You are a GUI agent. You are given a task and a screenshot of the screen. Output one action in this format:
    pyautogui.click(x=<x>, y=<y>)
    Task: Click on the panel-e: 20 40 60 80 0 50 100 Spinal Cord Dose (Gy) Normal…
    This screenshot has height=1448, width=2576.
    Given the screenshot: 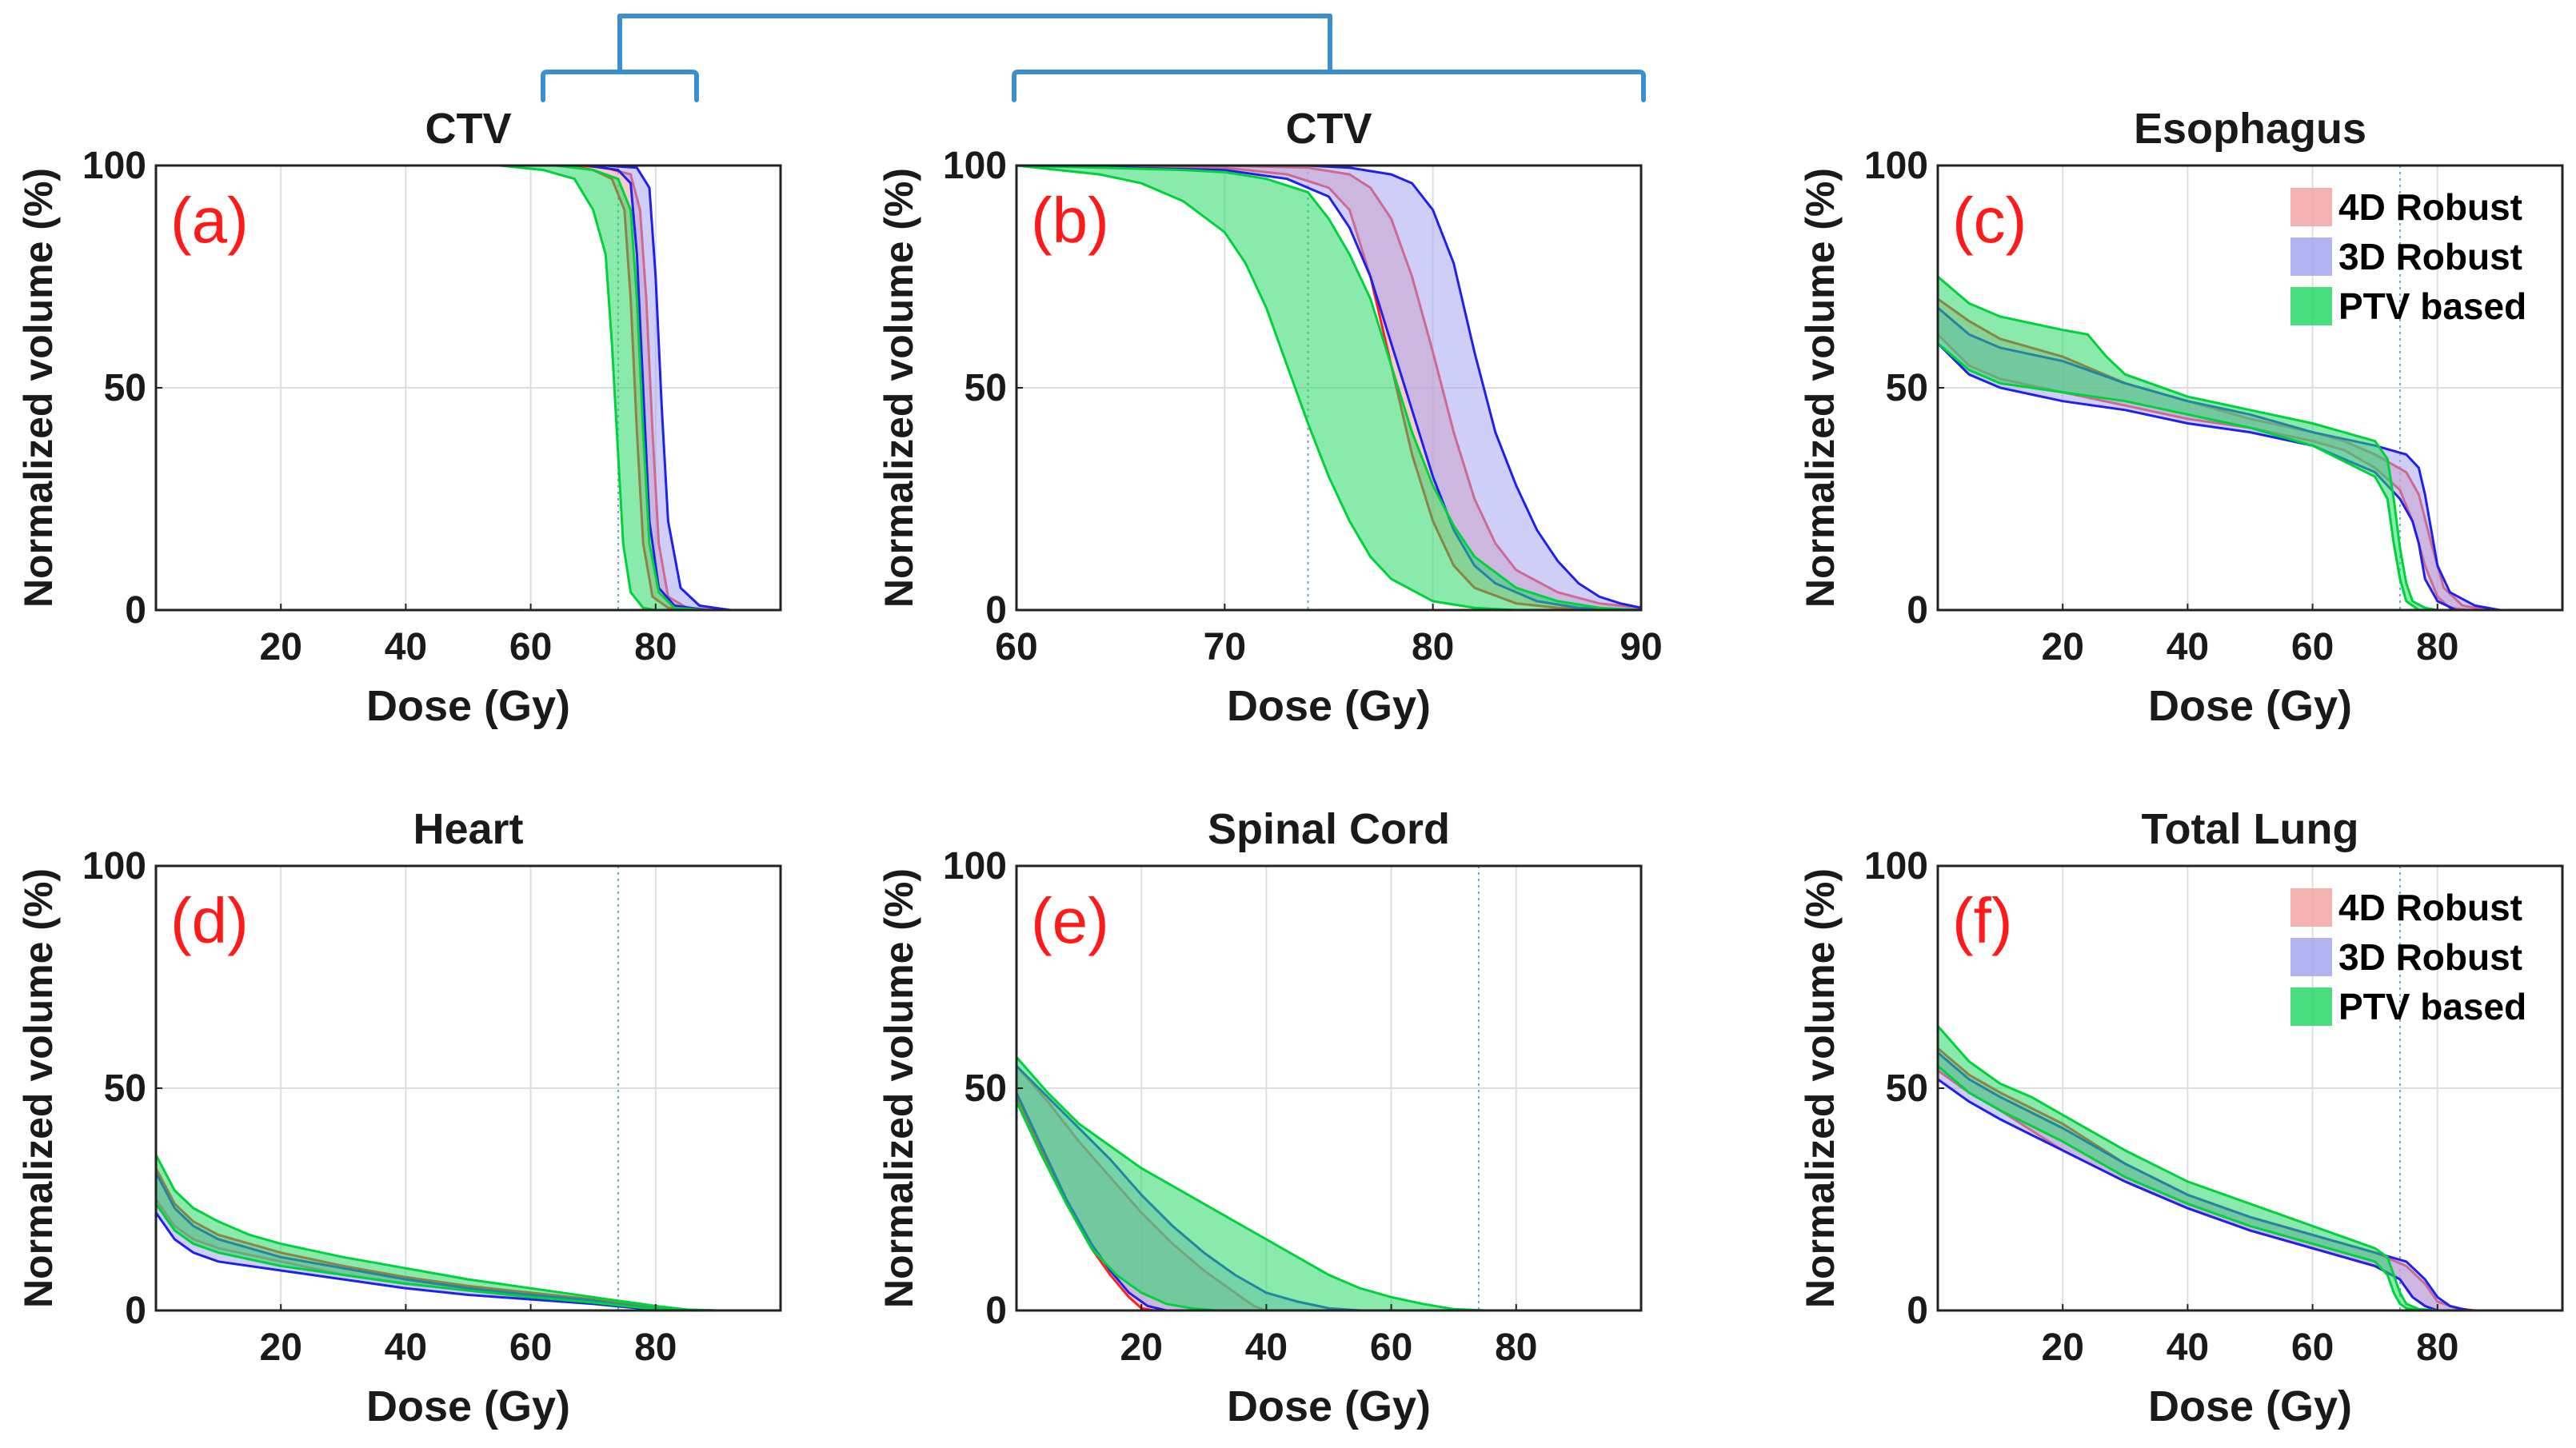 What is the action you would take?
    pyautogui.click(x=1260, y=1117)
    